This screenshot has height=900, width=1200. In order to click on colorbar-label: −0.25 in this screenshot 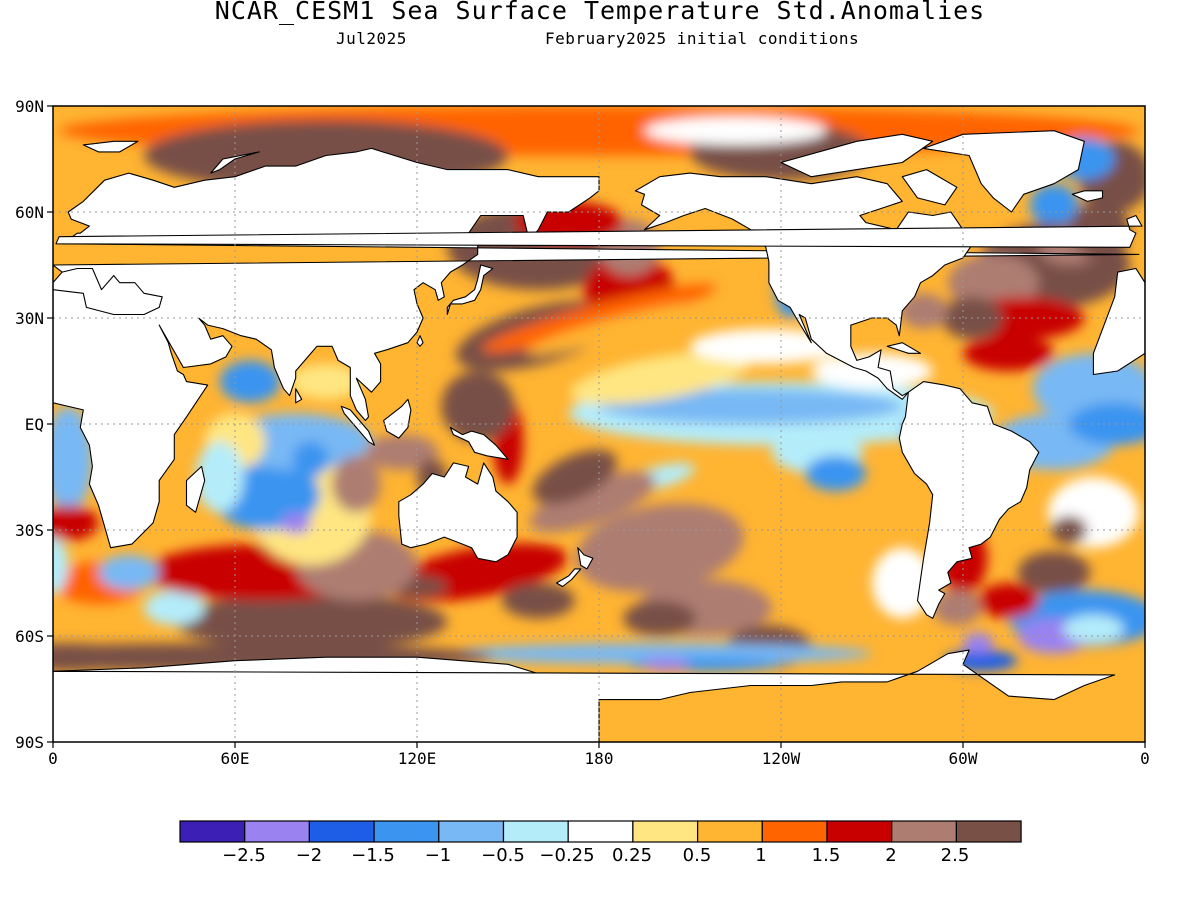, I will do `click(567, 855)`.